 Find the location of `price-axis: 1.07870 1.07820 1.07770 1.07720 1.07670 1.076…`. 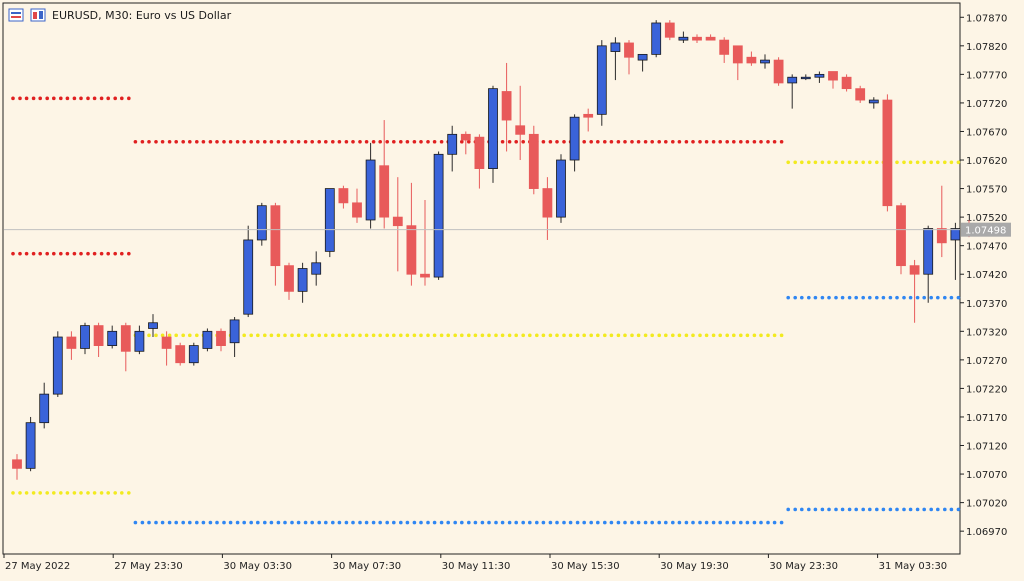

price-axis: 1.07870 1.07820 1.07770 1.07720 1.07670 1.076… is located at coordinates (983, 275).